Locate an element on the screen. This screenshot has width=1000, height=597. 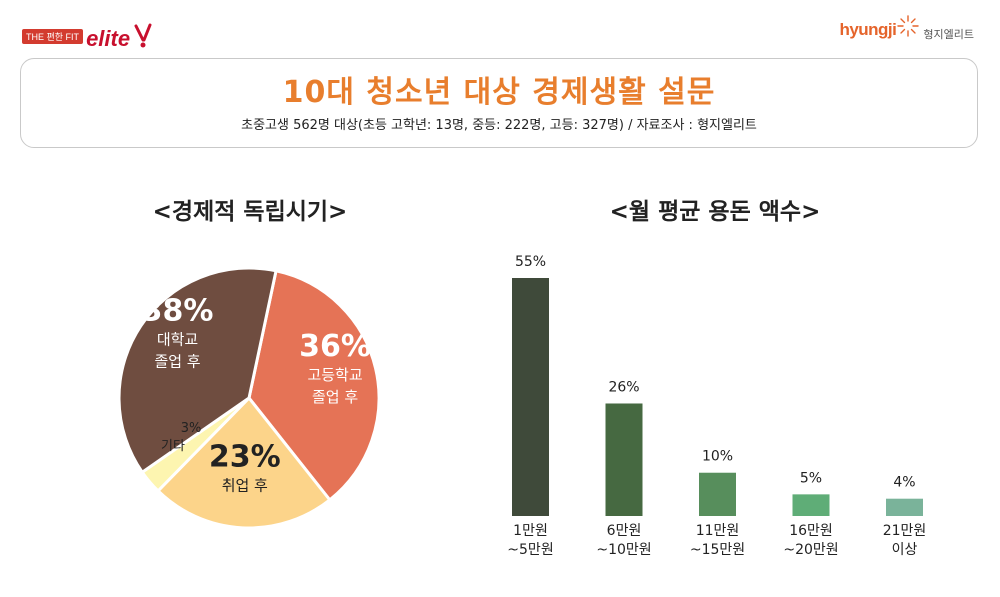
elite-logo: THE 편한 FIT elite is located at coordinates (88, 33).